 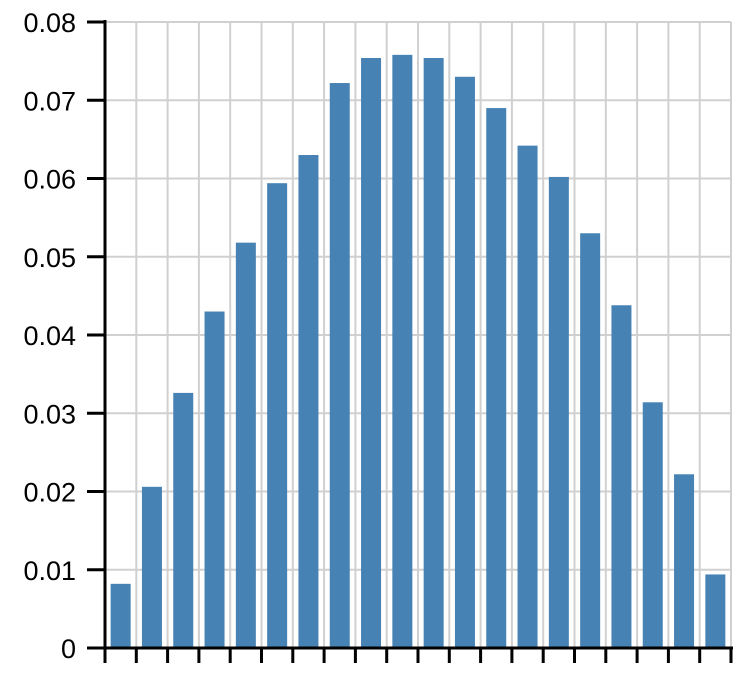 What do you see at coordinates (68, 649) in the screenshot?
I see `y-tick-label: 0` at bounding box center [68, 649].